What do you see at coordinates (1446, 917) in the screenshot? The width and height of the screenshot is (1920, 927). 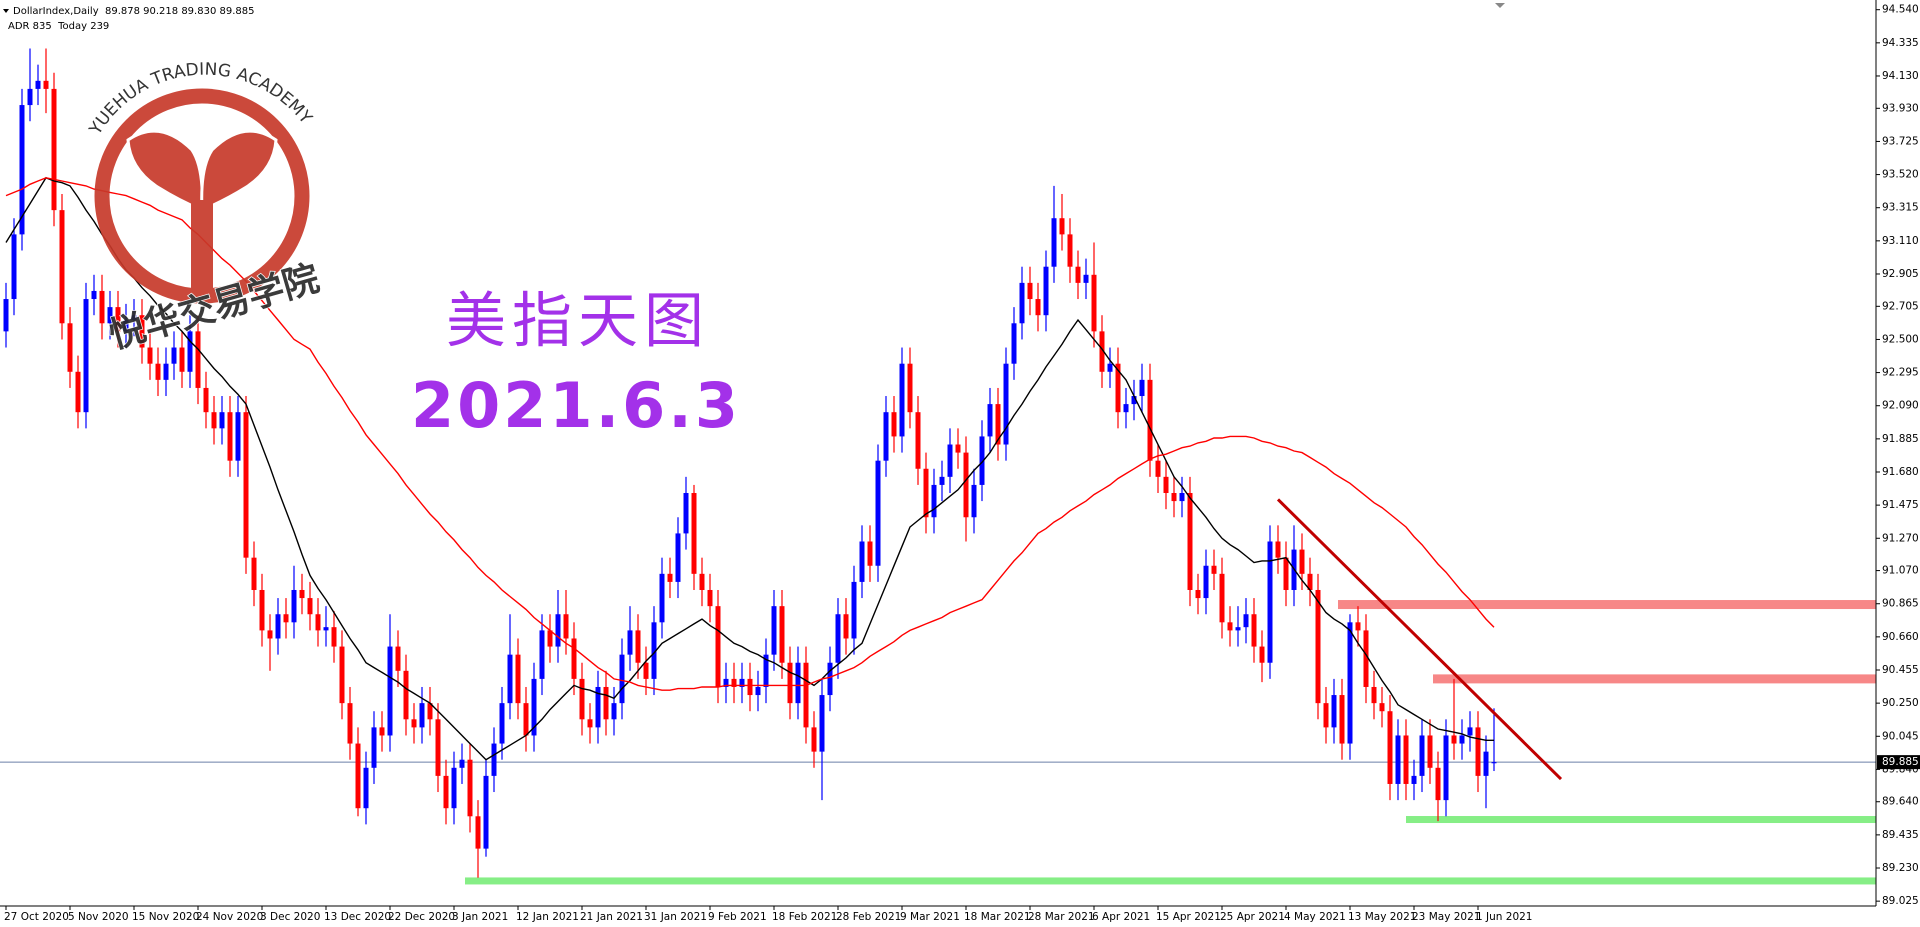 I see `x-tick-label: 23 May 2021` at bounding box center [1446, 917].